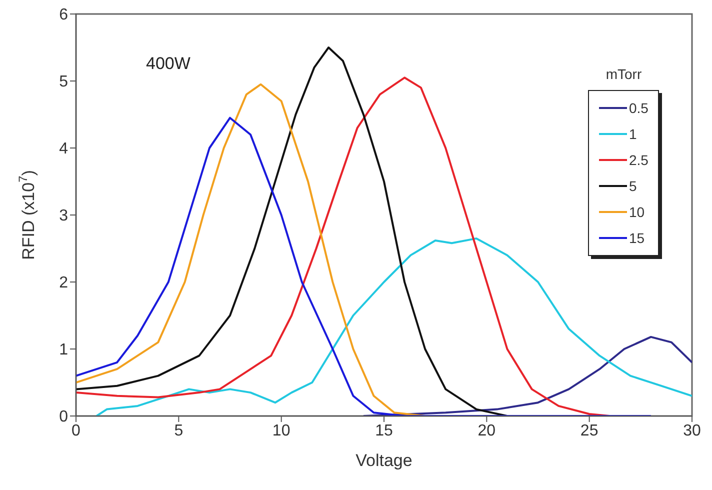  Describe the element at coordinates (487, 431) in the screenshot. I see `x-tick-label: 20` at that location.